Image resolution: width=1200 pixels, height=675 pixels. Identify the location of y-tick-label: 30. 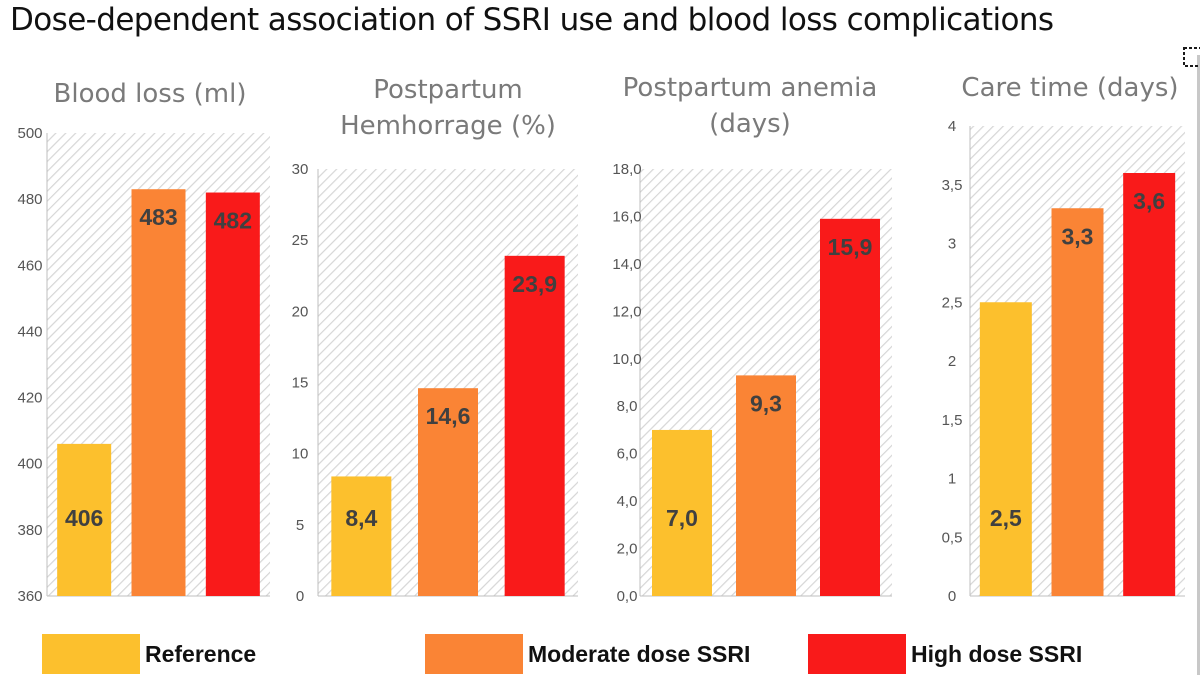
(300, 169).